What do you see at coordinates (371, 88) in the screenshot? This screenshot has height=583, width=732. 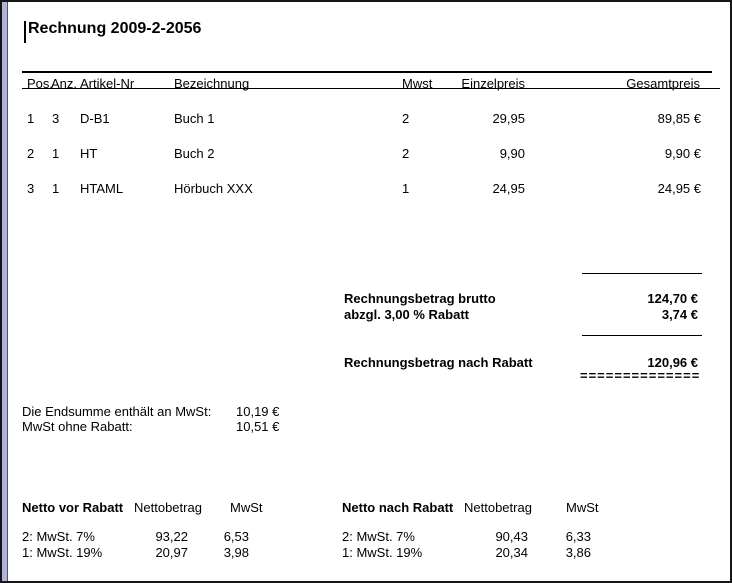 I see `table-header-rule` at bounding box center [371, 88].